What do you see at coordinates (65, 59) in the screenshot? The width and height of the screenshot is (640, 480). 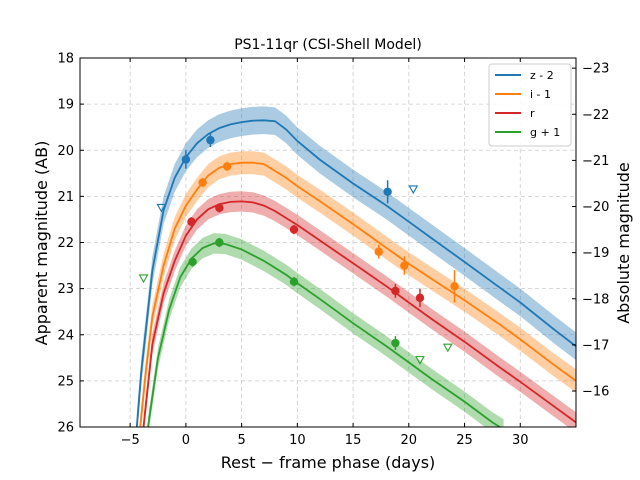 I see `y-tick-label: 18` at bounding box center [65, 59].